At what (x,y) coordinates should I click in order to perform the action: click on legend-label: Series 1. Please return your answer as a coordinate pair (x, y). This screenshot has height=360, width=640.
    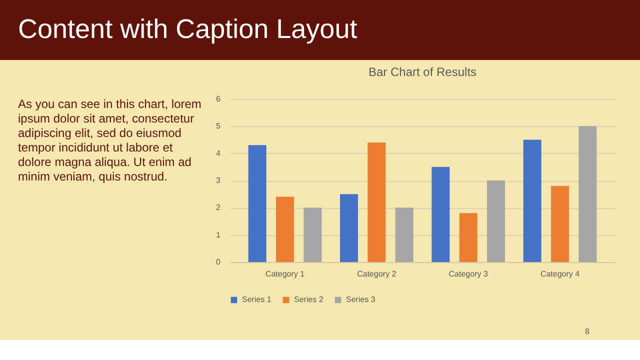
    Looking at the image, I should click on (257, 299).